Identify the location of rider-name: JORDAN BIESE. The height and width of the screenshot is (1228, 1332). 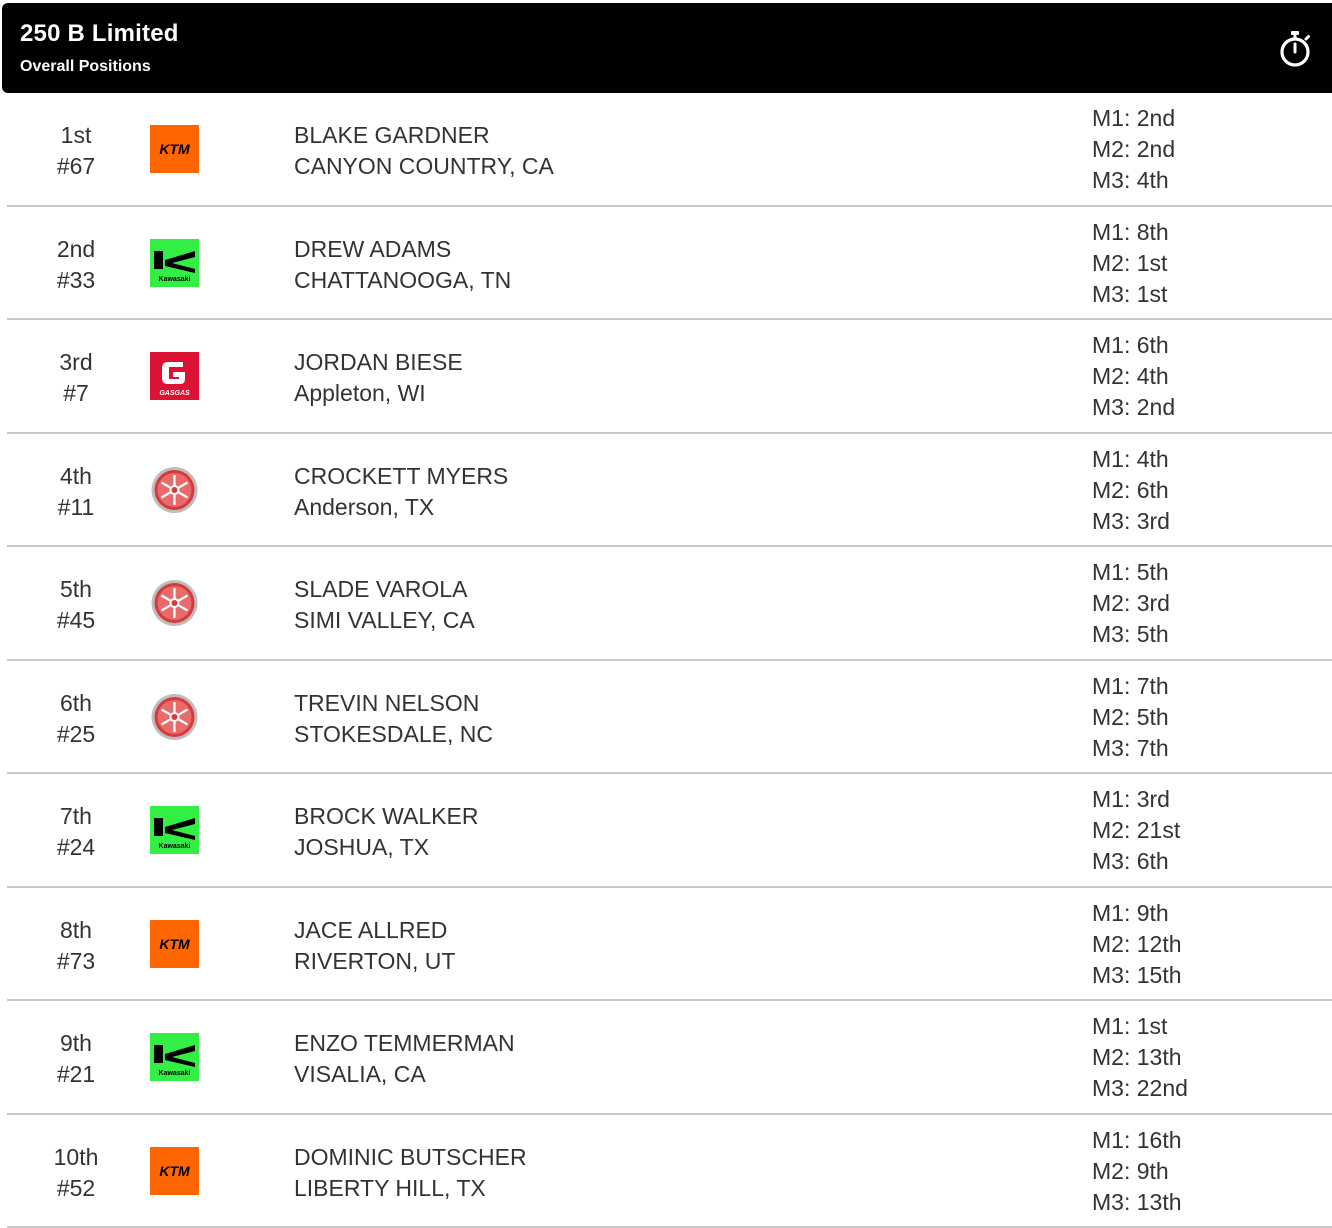
(378, 362).